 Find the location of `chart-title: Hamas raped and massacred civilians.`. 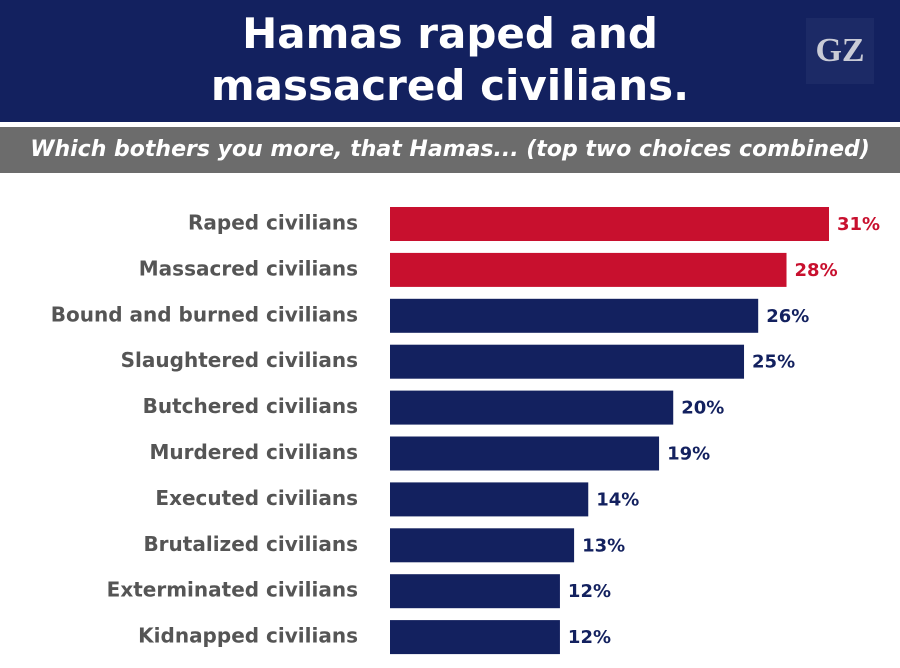

chart-title: Hamas raped and massacred civilians. is located at coordinates (450, 59).